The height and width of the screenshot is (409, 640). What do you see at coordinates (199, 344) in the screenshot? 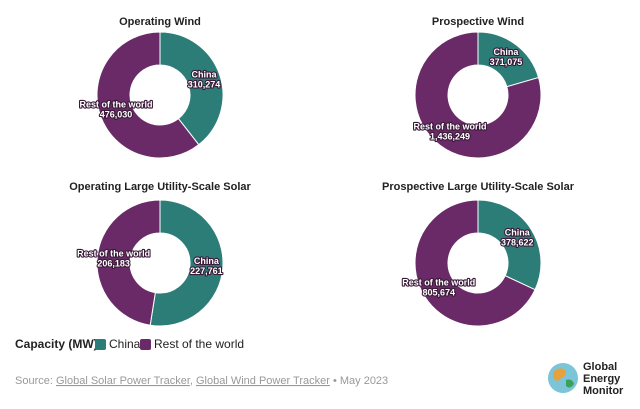
I see `legend-label: Rest of the world` at bounding box center [199, 344].